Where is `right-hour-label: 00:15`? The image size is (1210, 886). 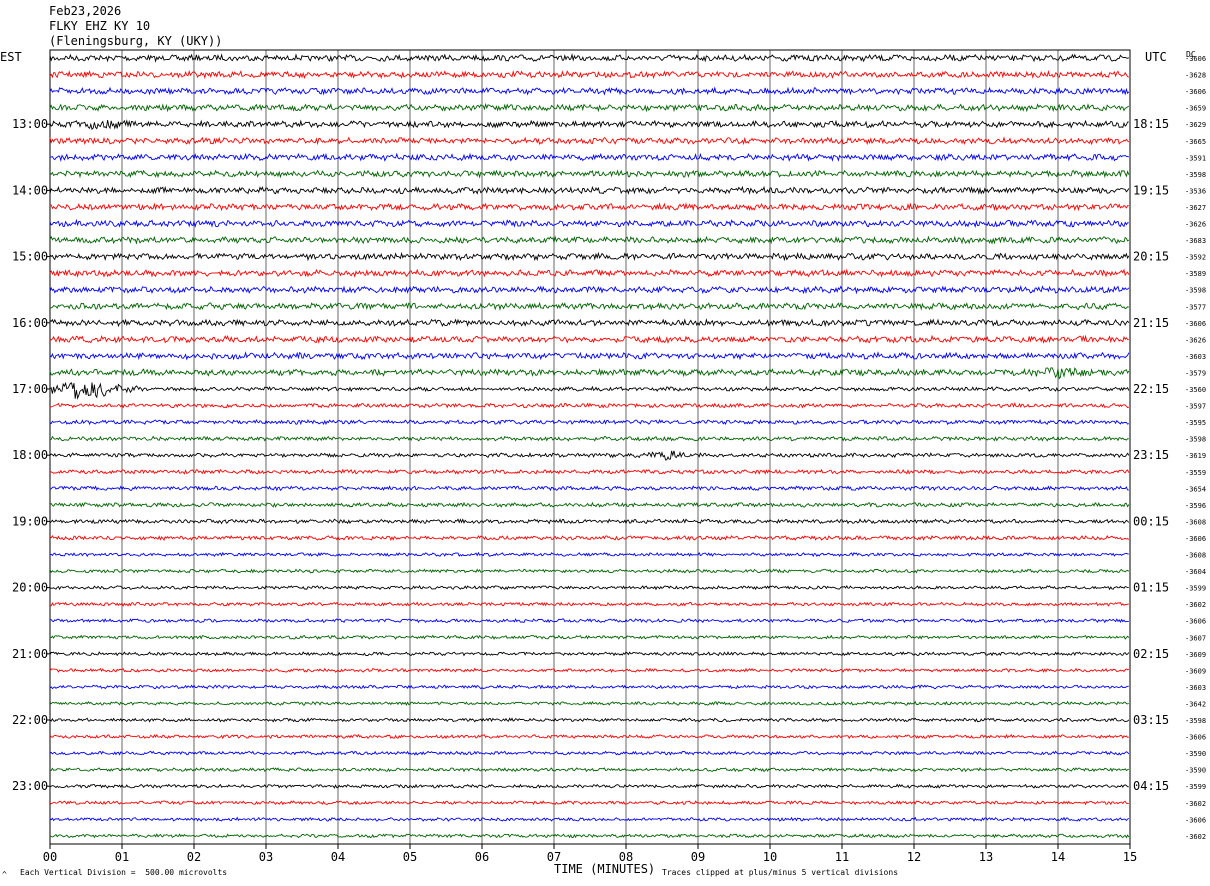 right-hour-label: 00:15 is located at coordinates (1151, 521).